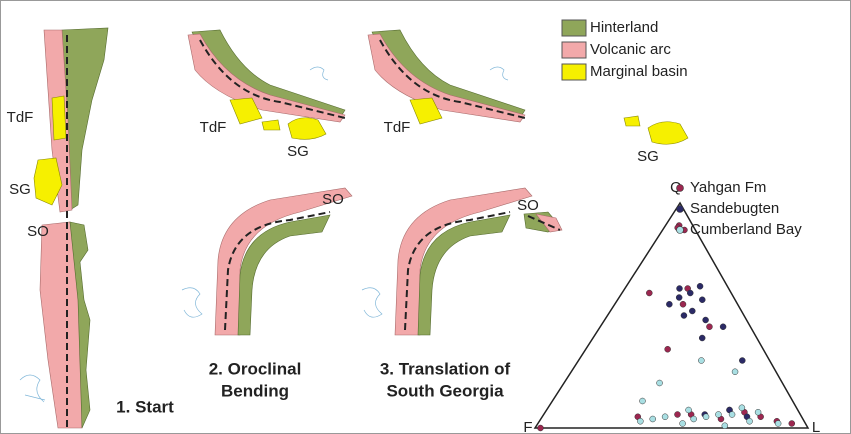 The image size is (851, 434). I want to click on legend-label: Volcanic arc, so click(630, 49).